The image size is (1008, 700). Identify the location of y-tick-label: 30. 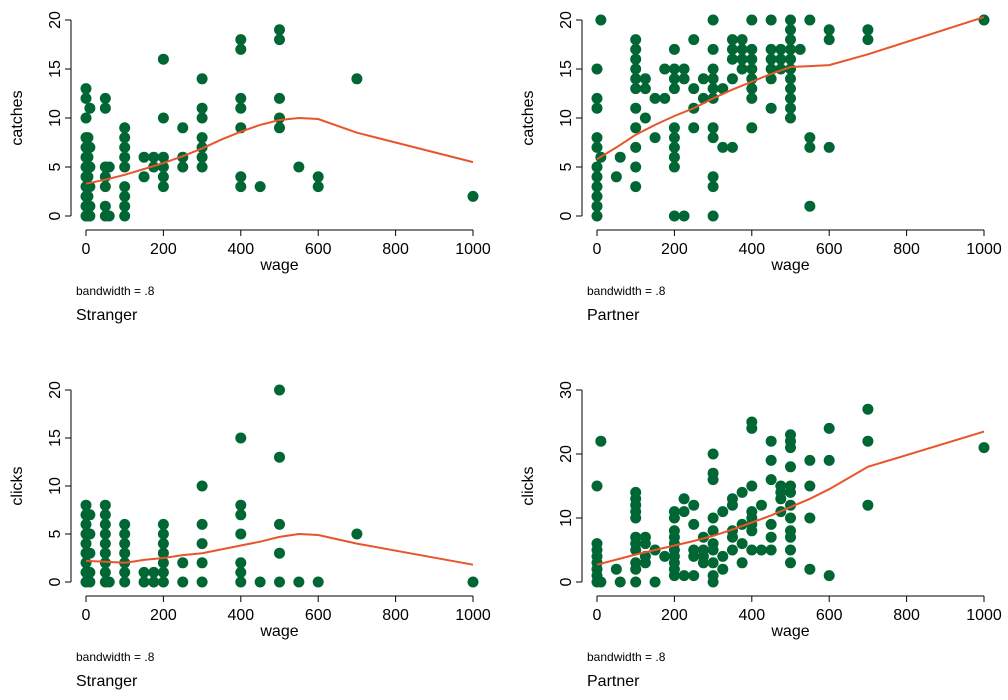
(566, 390).